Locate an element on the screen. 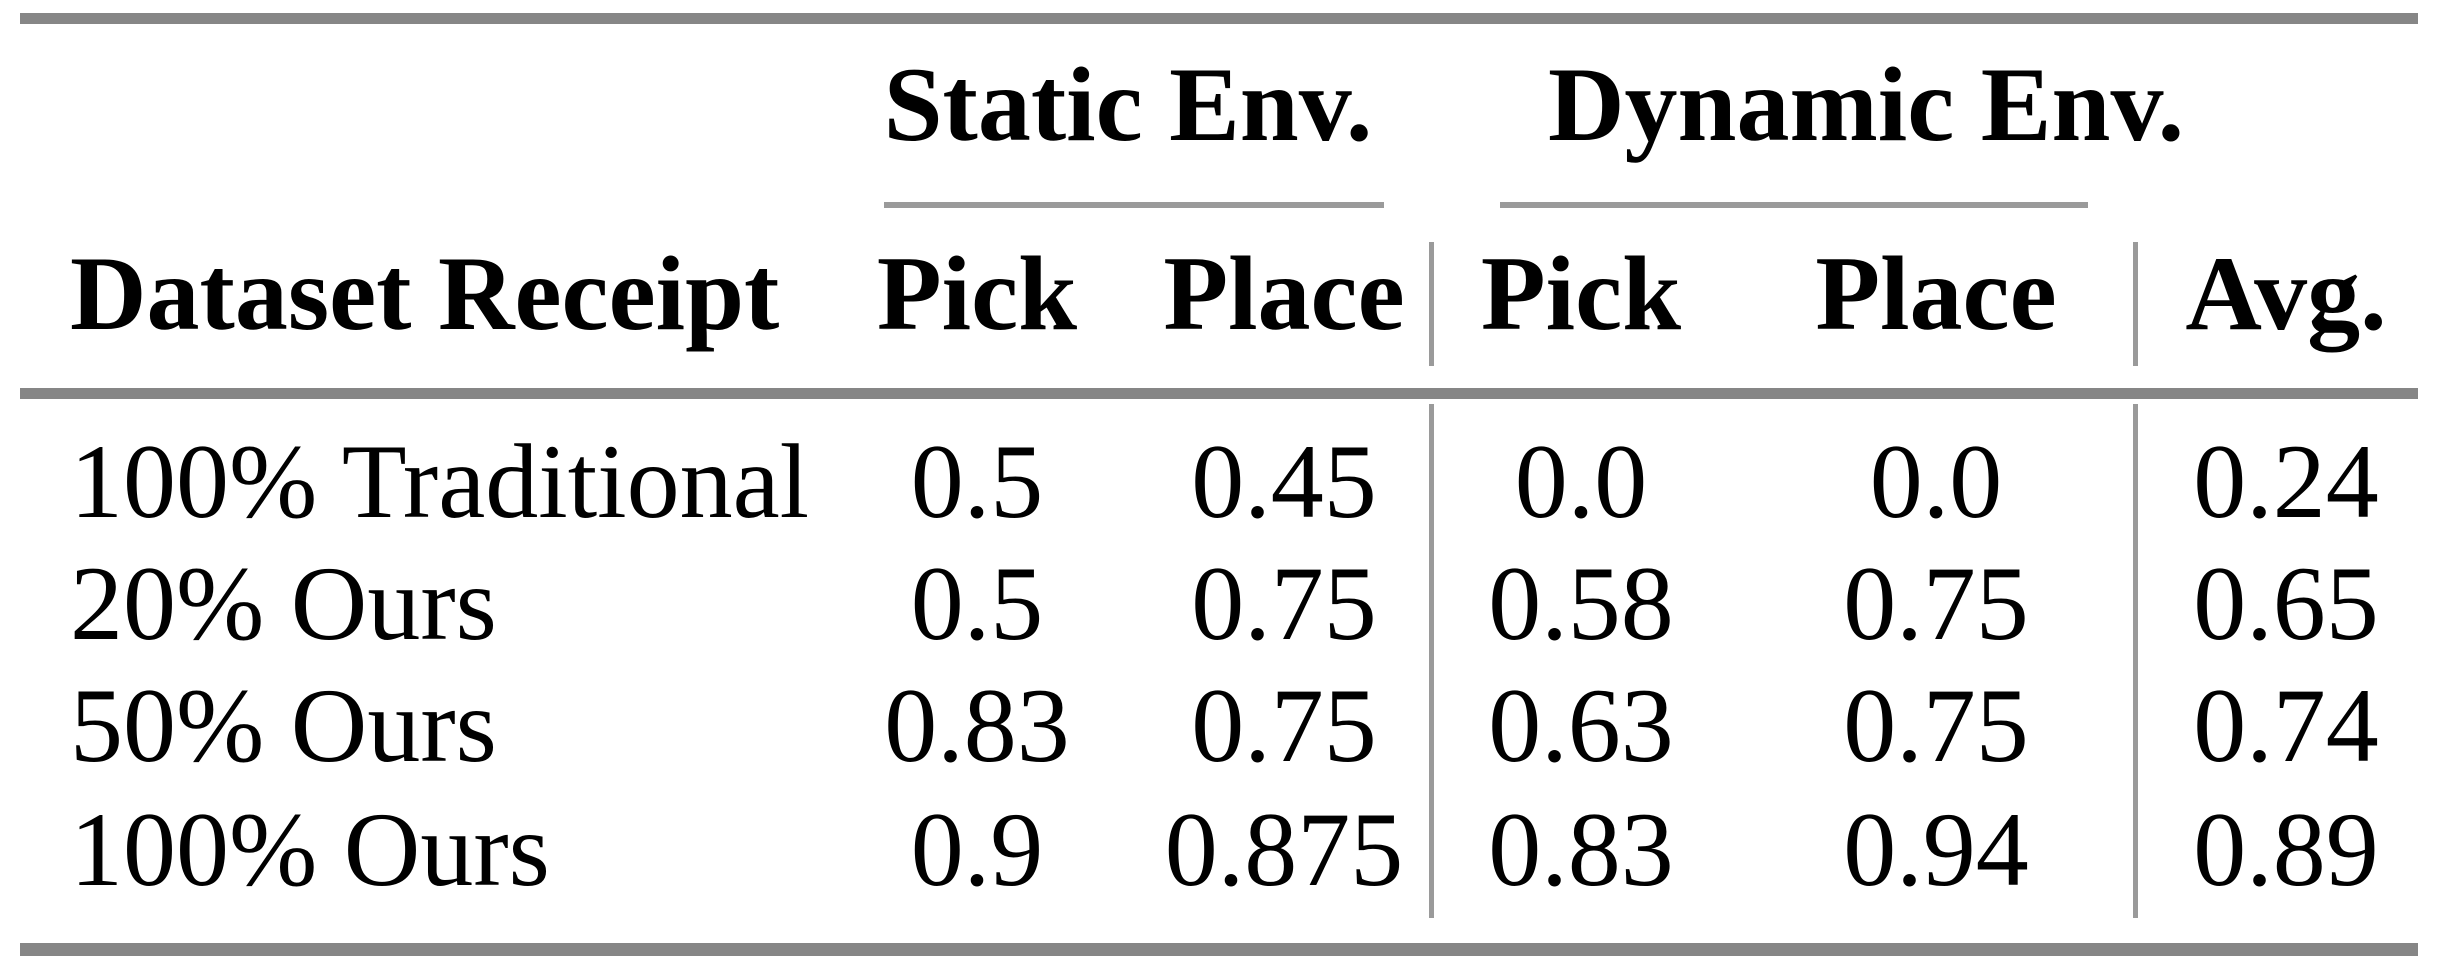 Image resolution: width=2440 pixels, height=966 pixels. column-header-dynamic-pick: Pick is located at coordinates (1581, 293).